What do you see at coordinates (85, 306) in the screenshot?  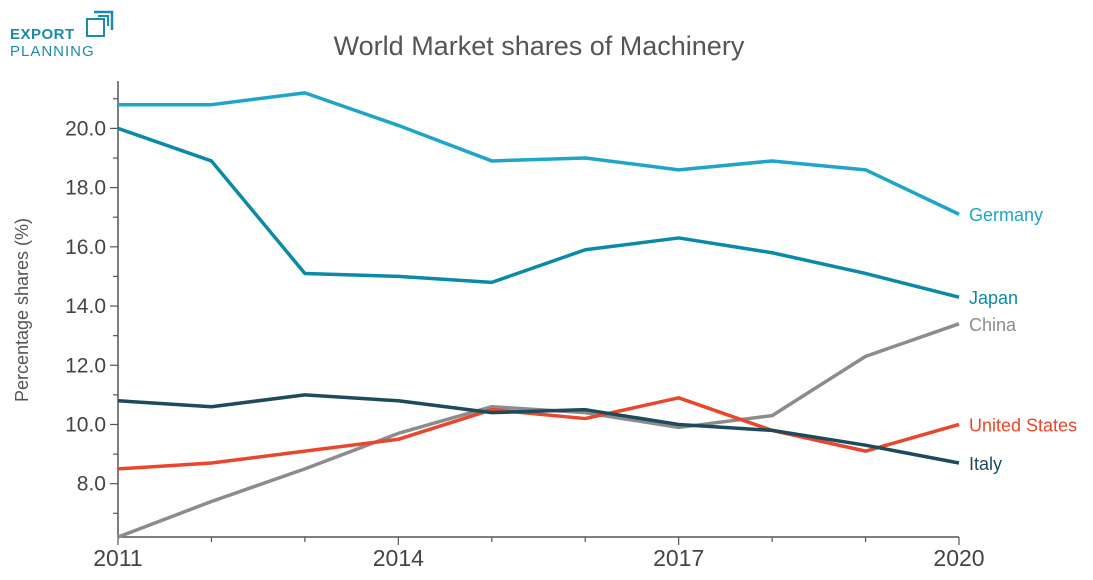 I see `y-tick-label: 14.0` at bounding box center [85, 306].